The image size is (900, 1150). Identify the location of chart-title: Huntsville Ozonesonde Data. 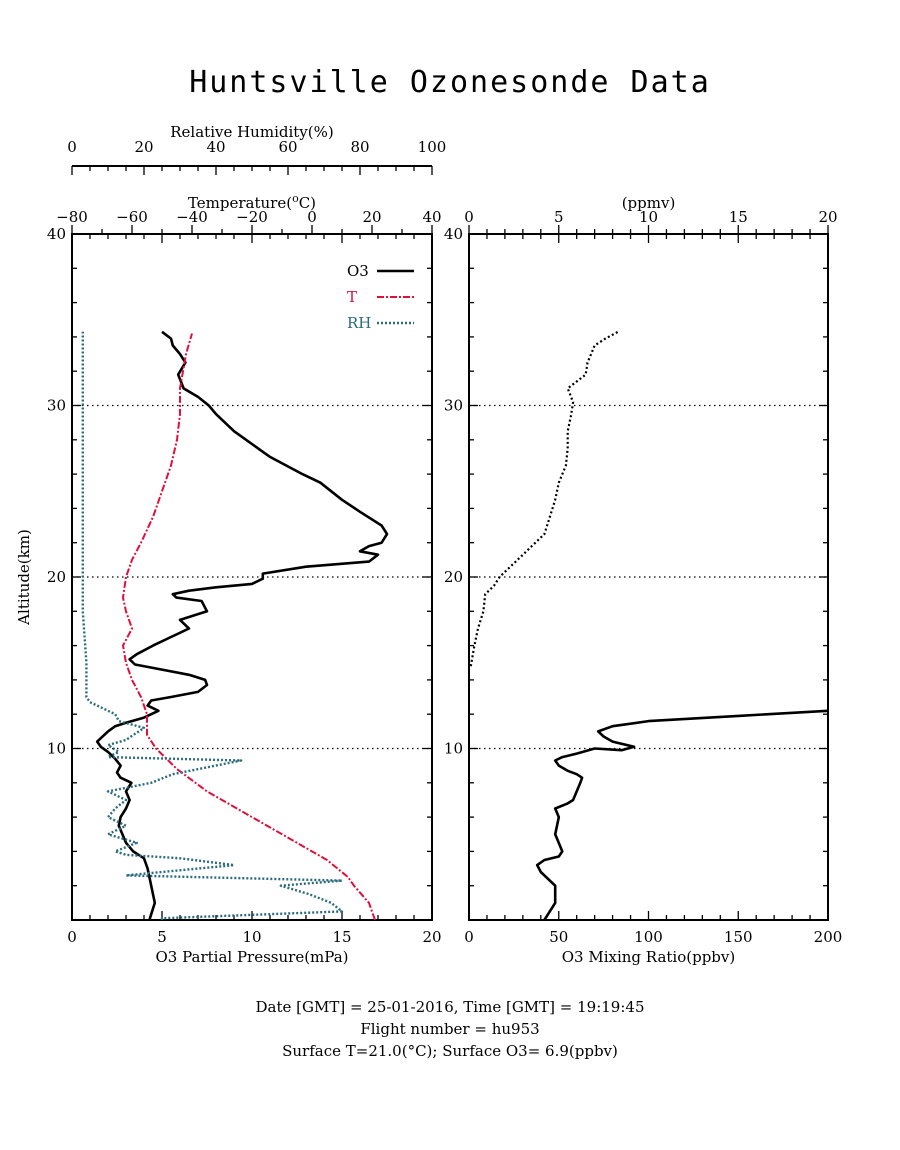
(450, 82).